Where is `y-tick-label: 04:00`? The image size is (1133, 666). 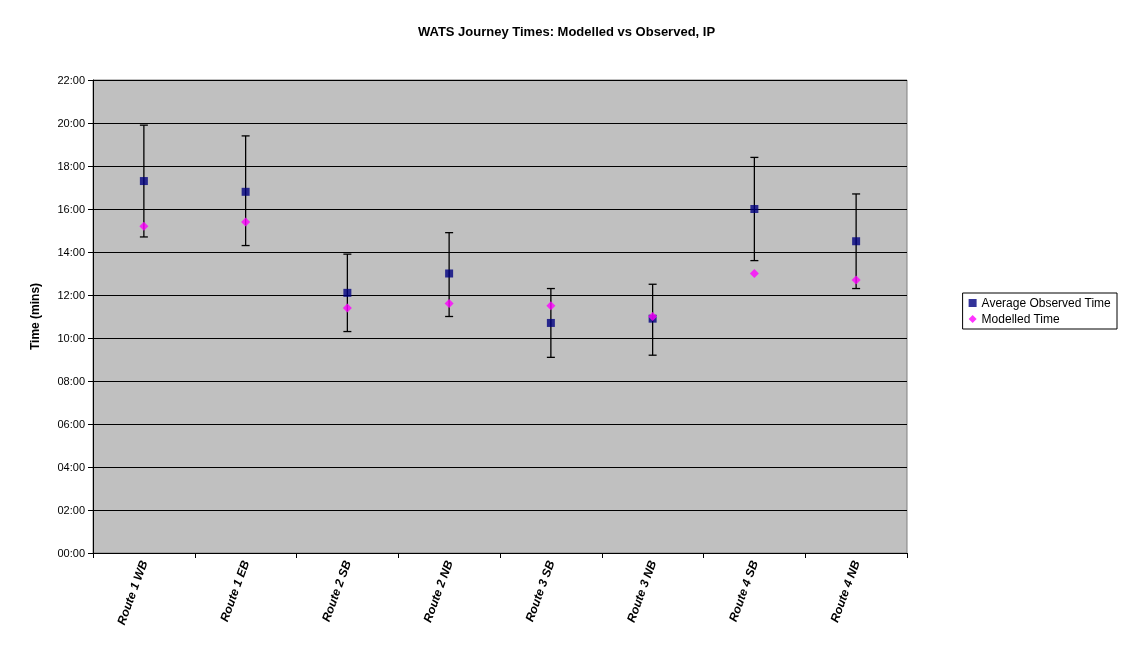
y-tick-label: 04:00 is located at coordinates (71, 467).